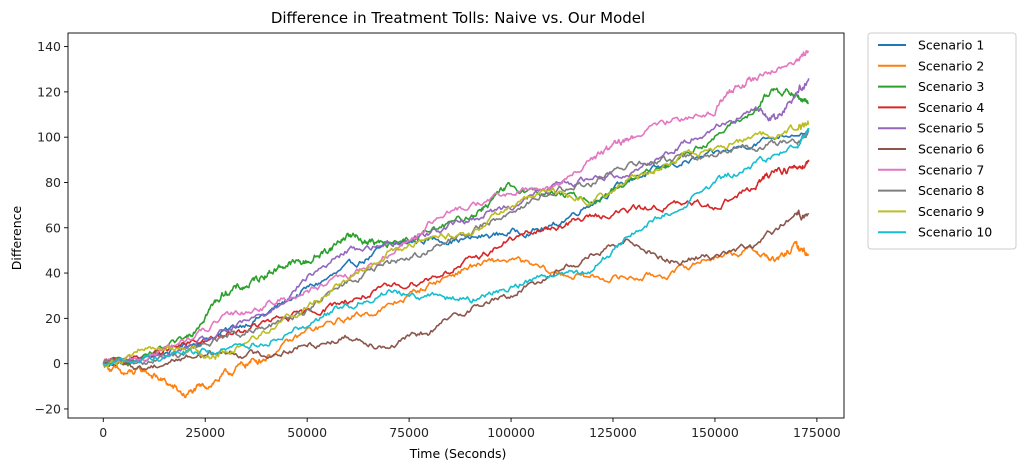  What do you see at coordinates (307, 432) in the screenshot?
I see `x-tick-label: 50000` at bounding box center [307, 432].